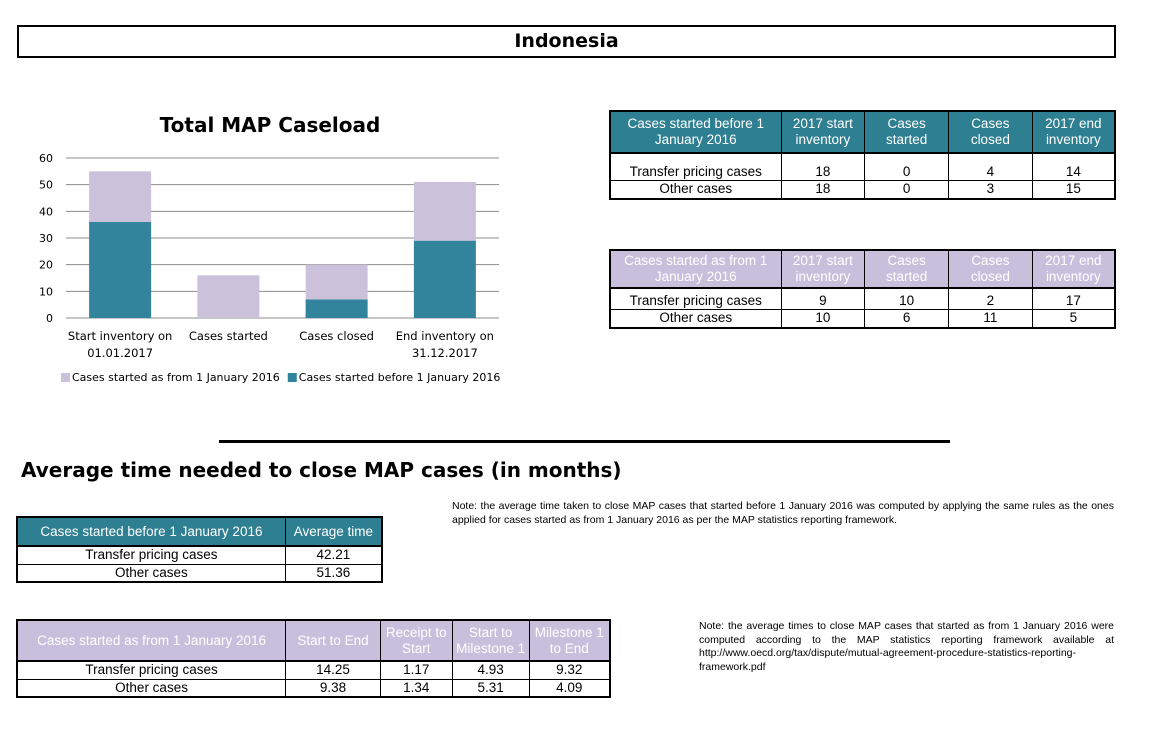  Describe the element at coordinates (336, 336) in the screenshot. I see `x-tick-label: Cases closed` at that location.